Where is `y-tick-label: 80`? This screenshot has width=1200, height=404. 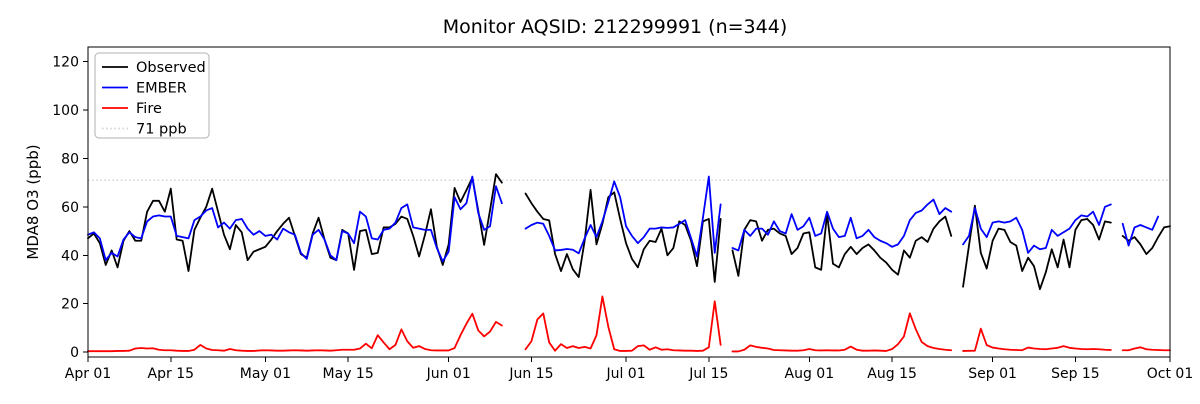
y-tick-label: 80 is located at coordinates (70, 159).